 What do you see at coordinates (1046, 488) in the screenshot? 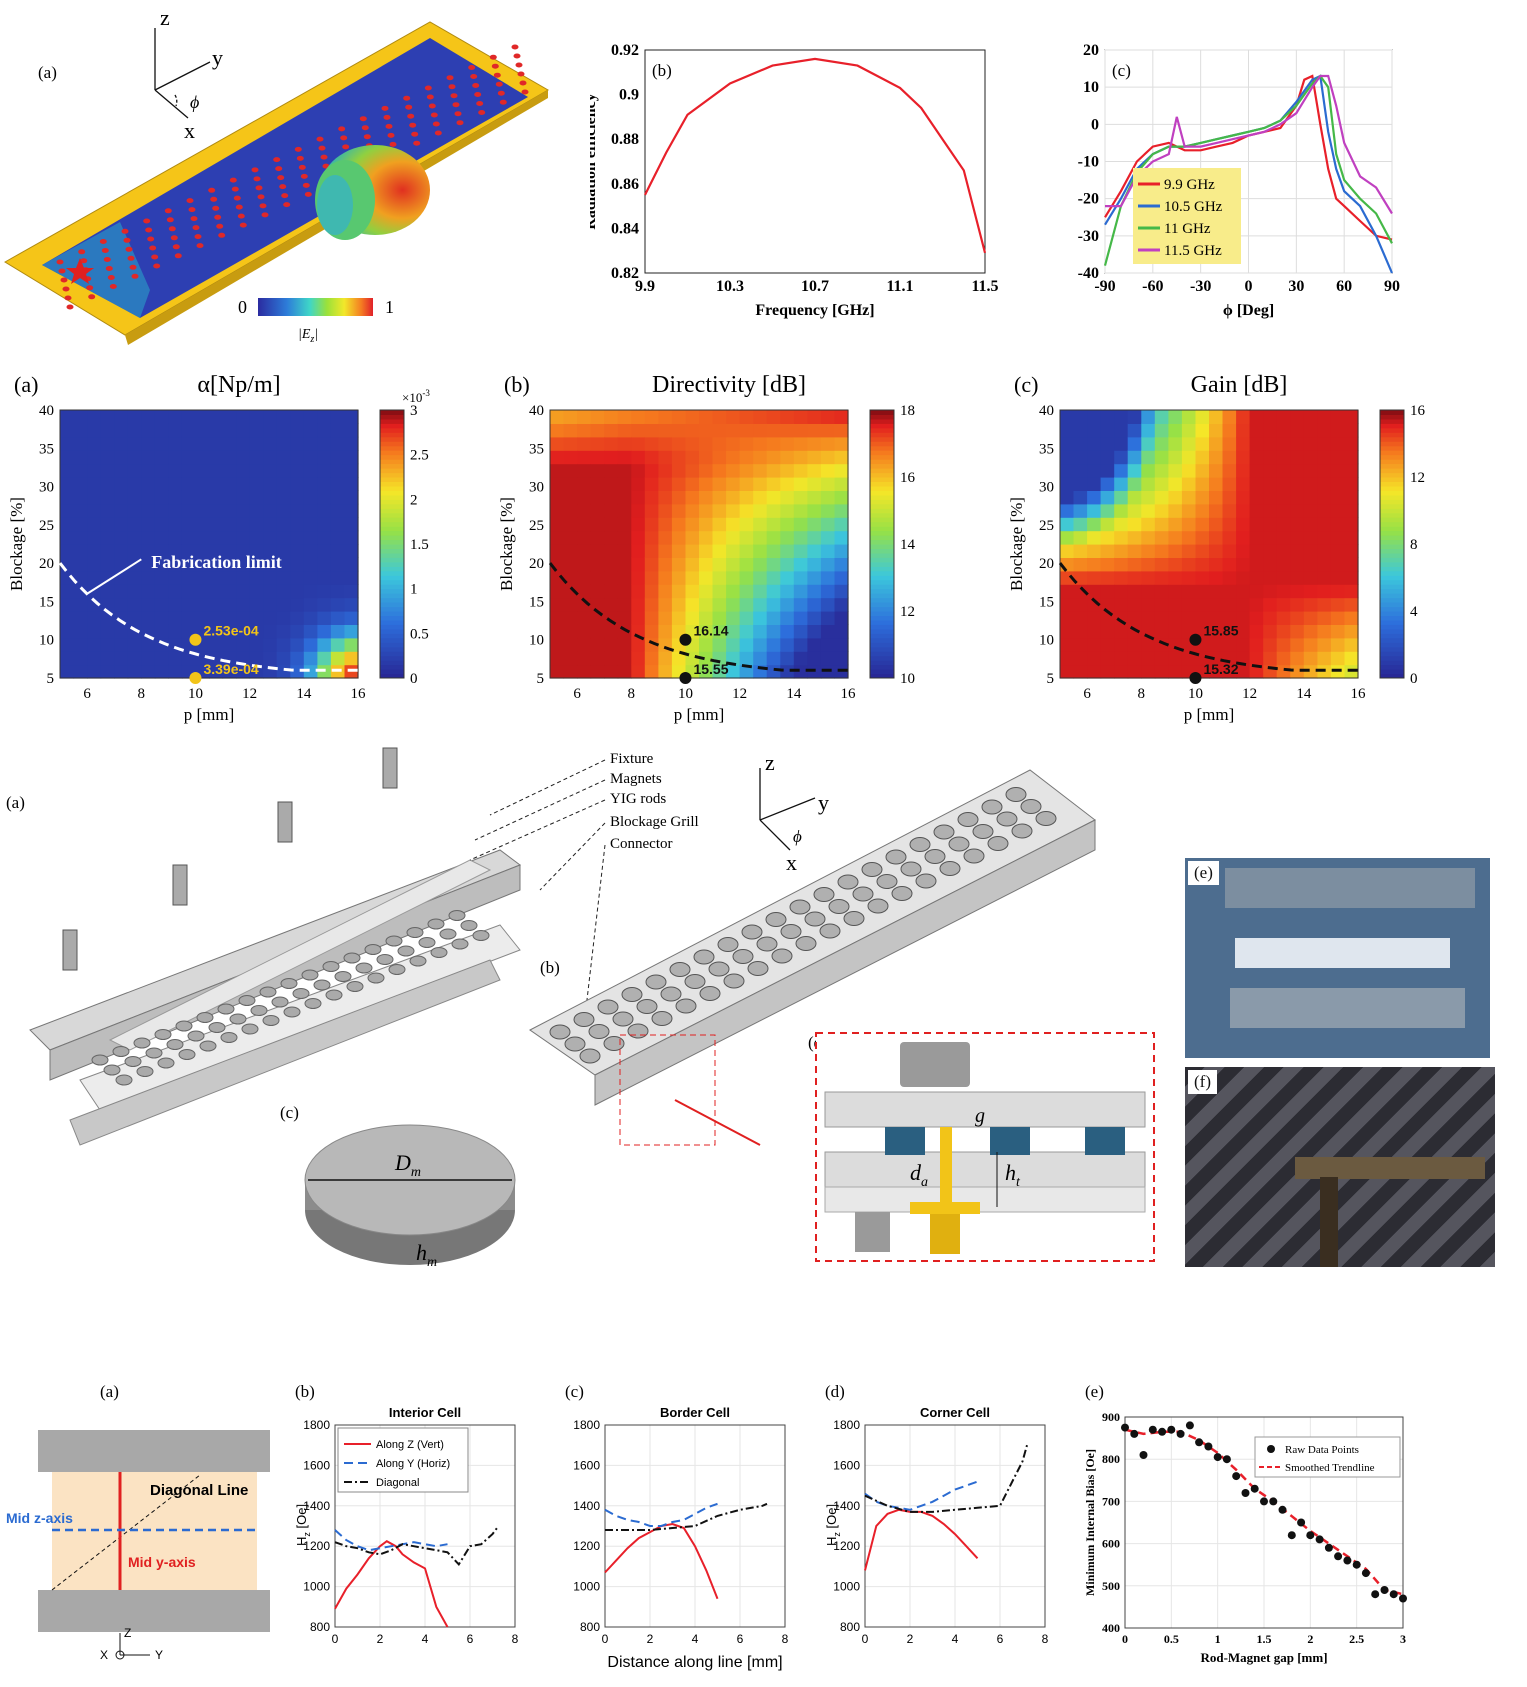
I see `y-tick-label: 30` at bounding box center [1046, 488].